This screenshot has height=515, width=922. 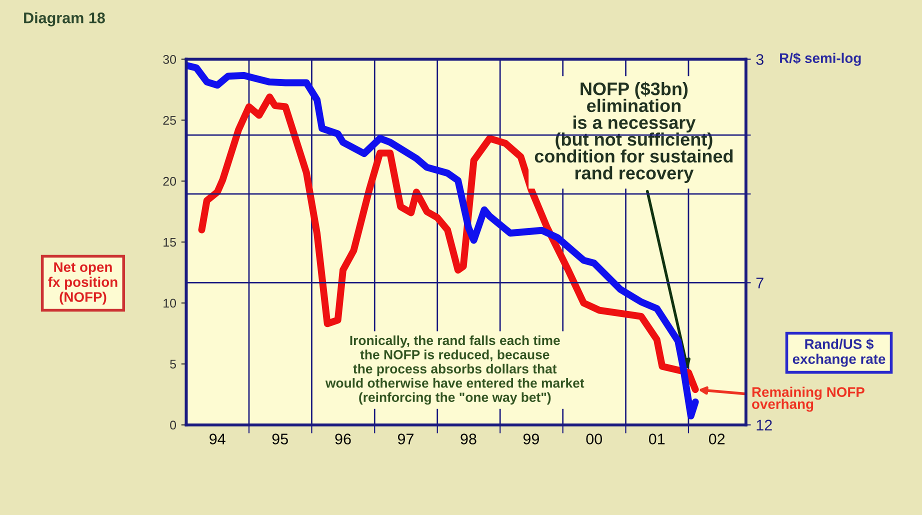 I want to click on y2-tick-label: 3, so click(x=760, y=59).